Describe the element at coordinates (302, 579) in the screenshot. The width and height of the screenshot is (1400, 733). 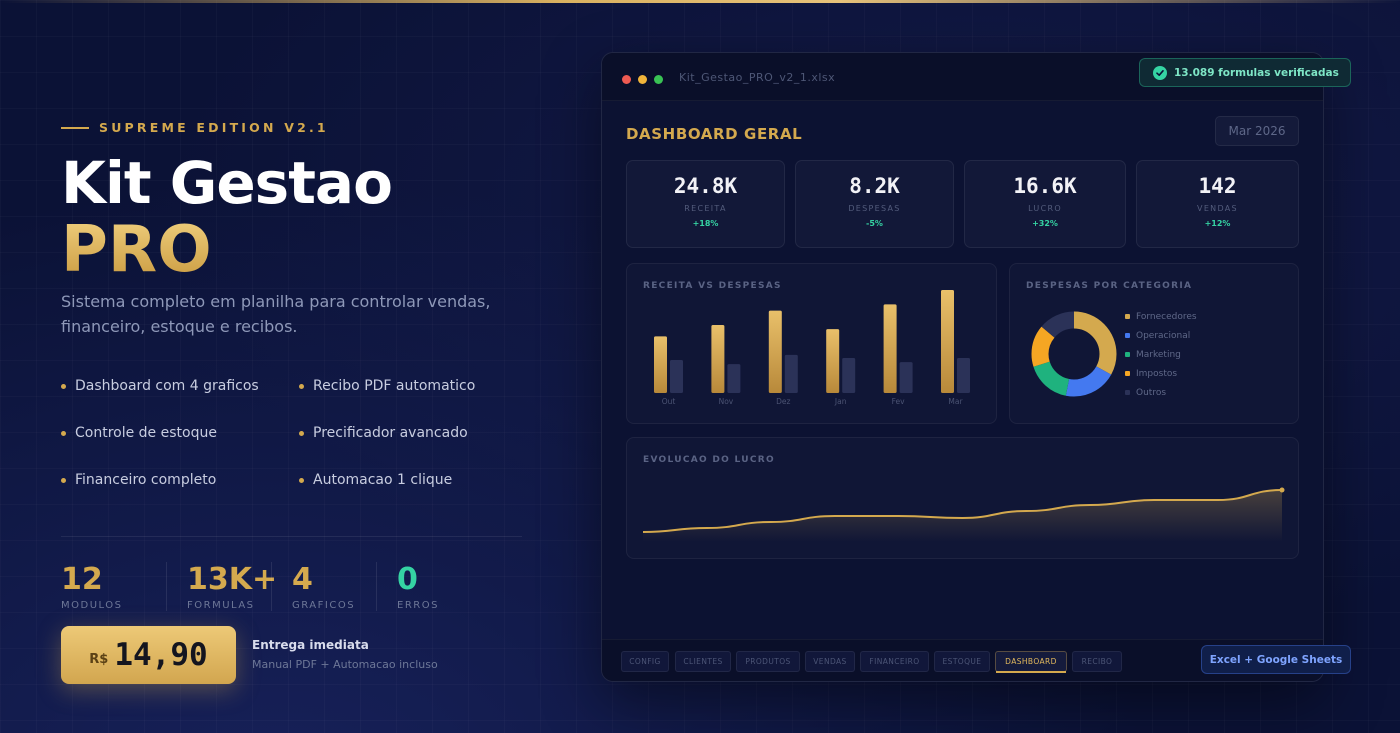
I see `stat-value: 4` at that location.